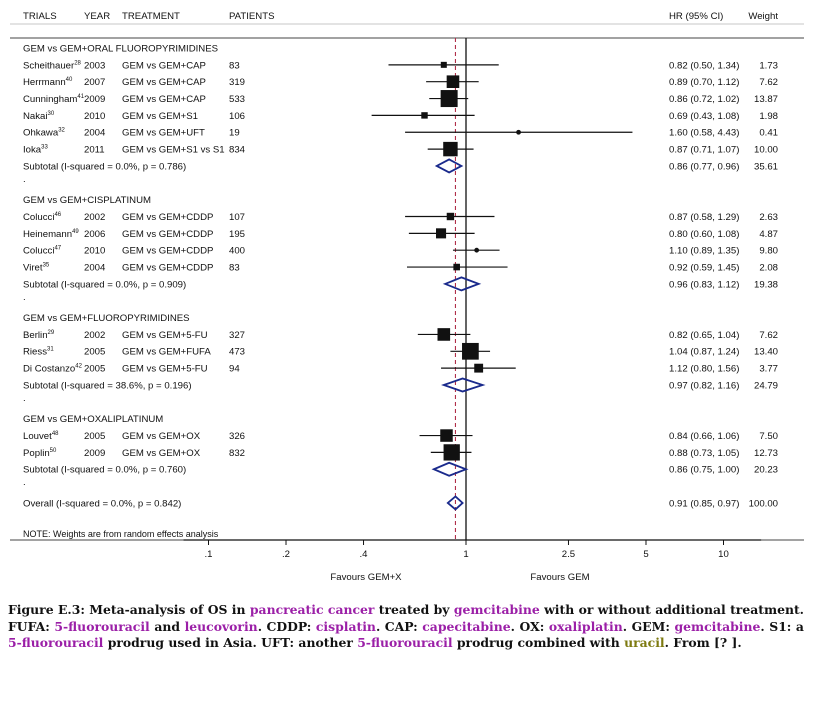 This screenshot has width=814, height=703. Describe the element at coordinates (704, 99) in the screenshot. I see `study-hr-ci: 0.86 (0.72, 1.02)` at that location.